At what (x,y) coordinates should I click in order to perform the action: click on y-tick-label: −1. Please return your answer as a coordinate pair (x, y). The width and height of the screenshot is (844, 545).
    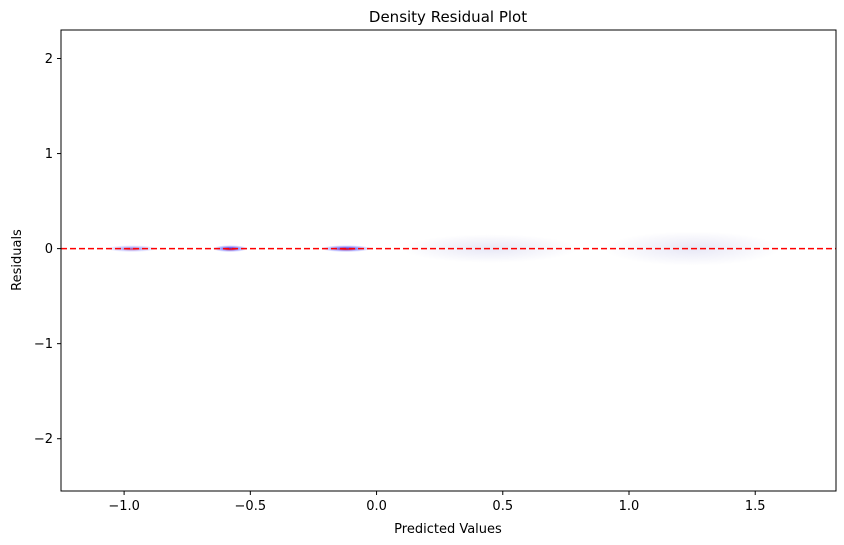
    Looking at the image, I should click on (43, 344).